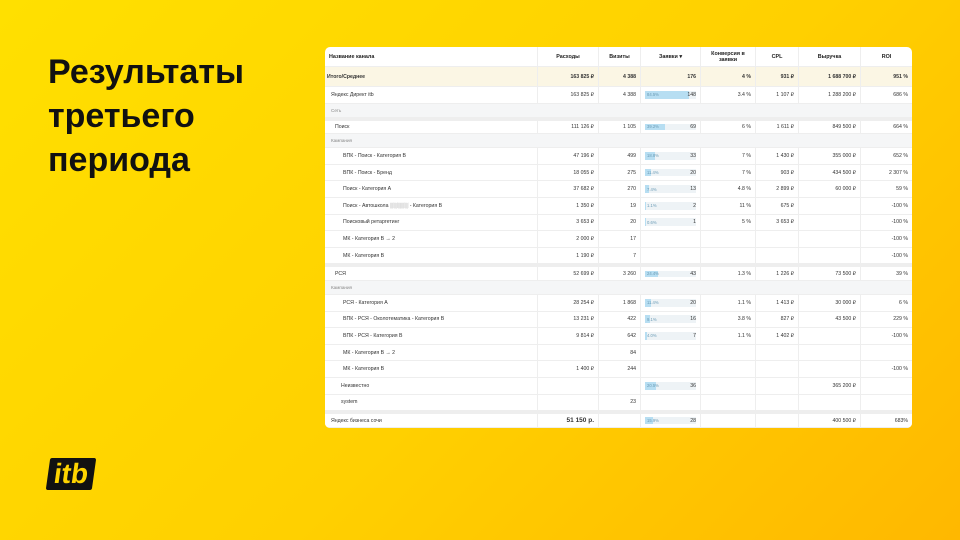 This screenshot has height=540, width=960. Describe the element at coordinates (829, 421) in the screenshot. I see `cell: 400 500 ₽` at that location.